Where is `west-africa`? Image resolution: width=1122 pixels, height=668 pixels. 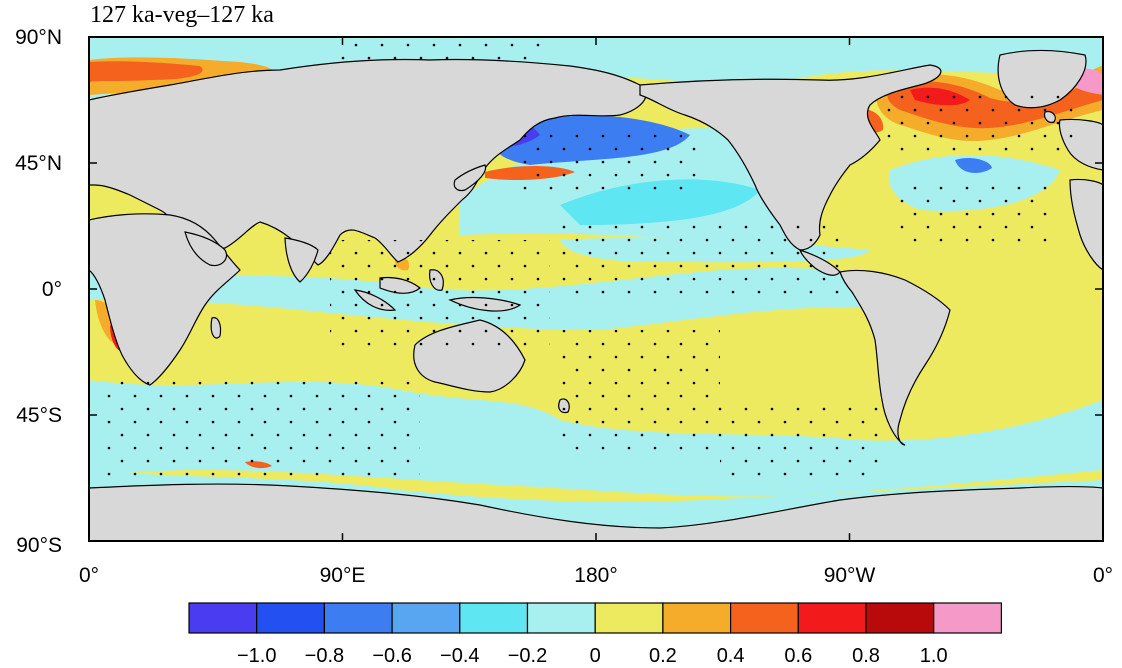 west-africa is located at coordinates (1086, 224).